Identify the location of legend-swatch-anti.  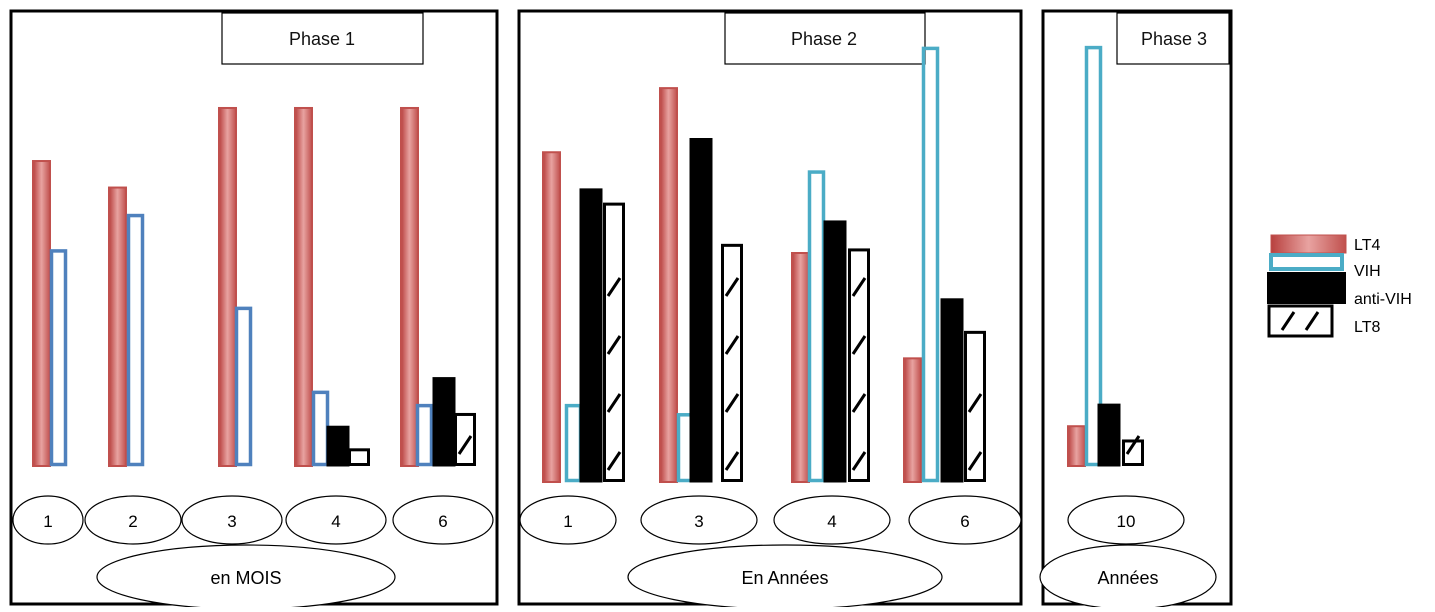
(1306, 288).